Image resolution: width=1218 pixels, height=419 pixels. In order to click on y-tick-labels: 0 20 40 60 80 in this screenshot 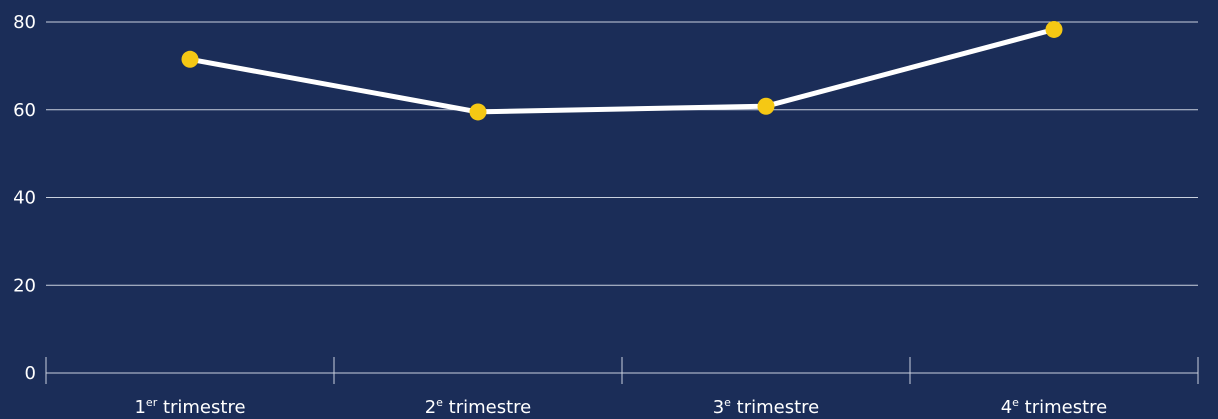, I will do `click(24, 198)`.